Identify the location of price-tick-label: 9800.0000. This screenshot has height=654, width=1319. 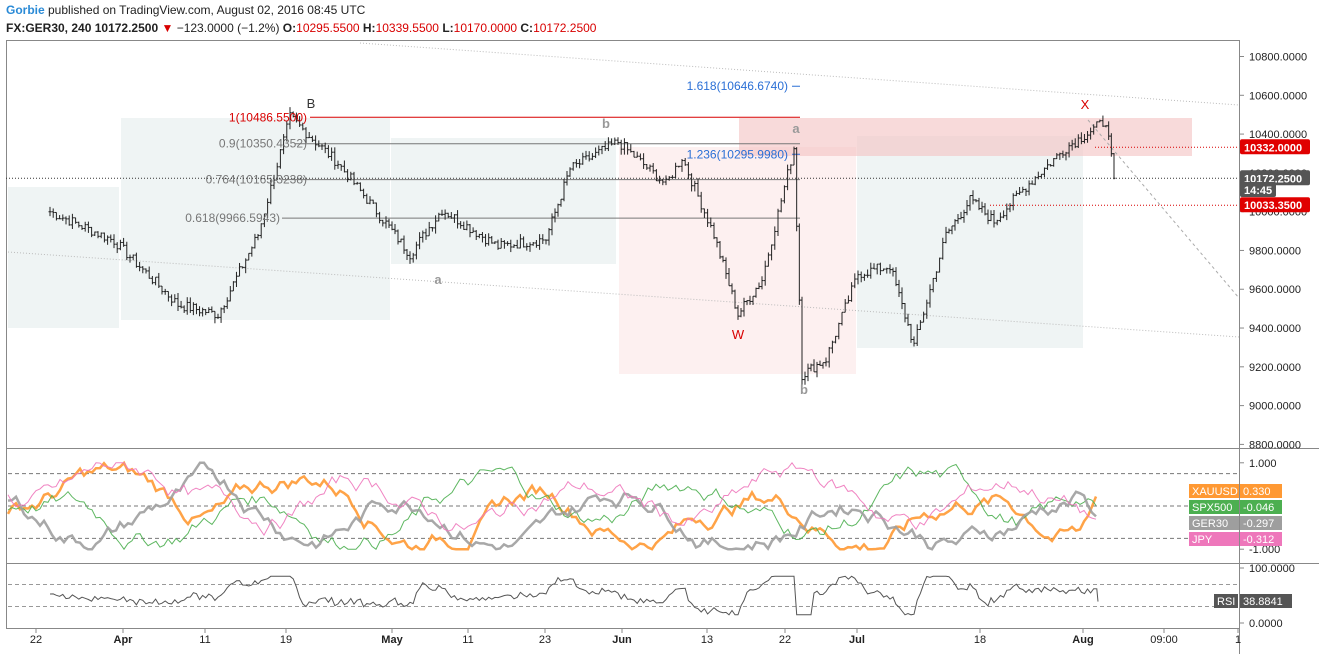
(1275, 251).